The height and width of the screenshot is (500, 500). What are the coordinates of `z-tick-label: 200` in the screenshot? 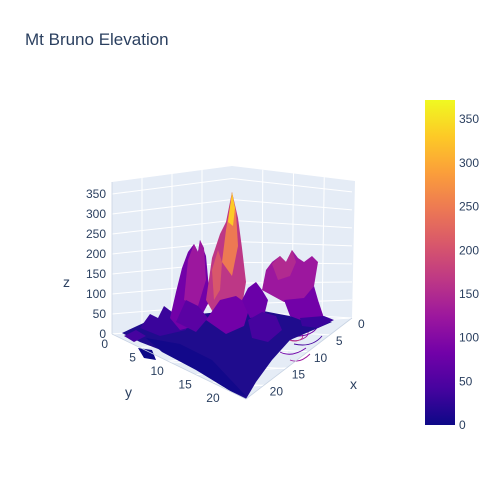 It's located at (96, 254).